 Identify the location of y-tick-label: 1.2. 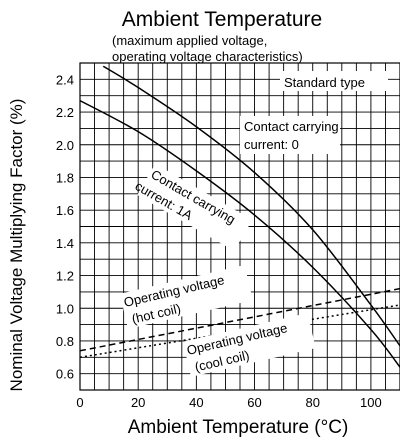
(65, 276).